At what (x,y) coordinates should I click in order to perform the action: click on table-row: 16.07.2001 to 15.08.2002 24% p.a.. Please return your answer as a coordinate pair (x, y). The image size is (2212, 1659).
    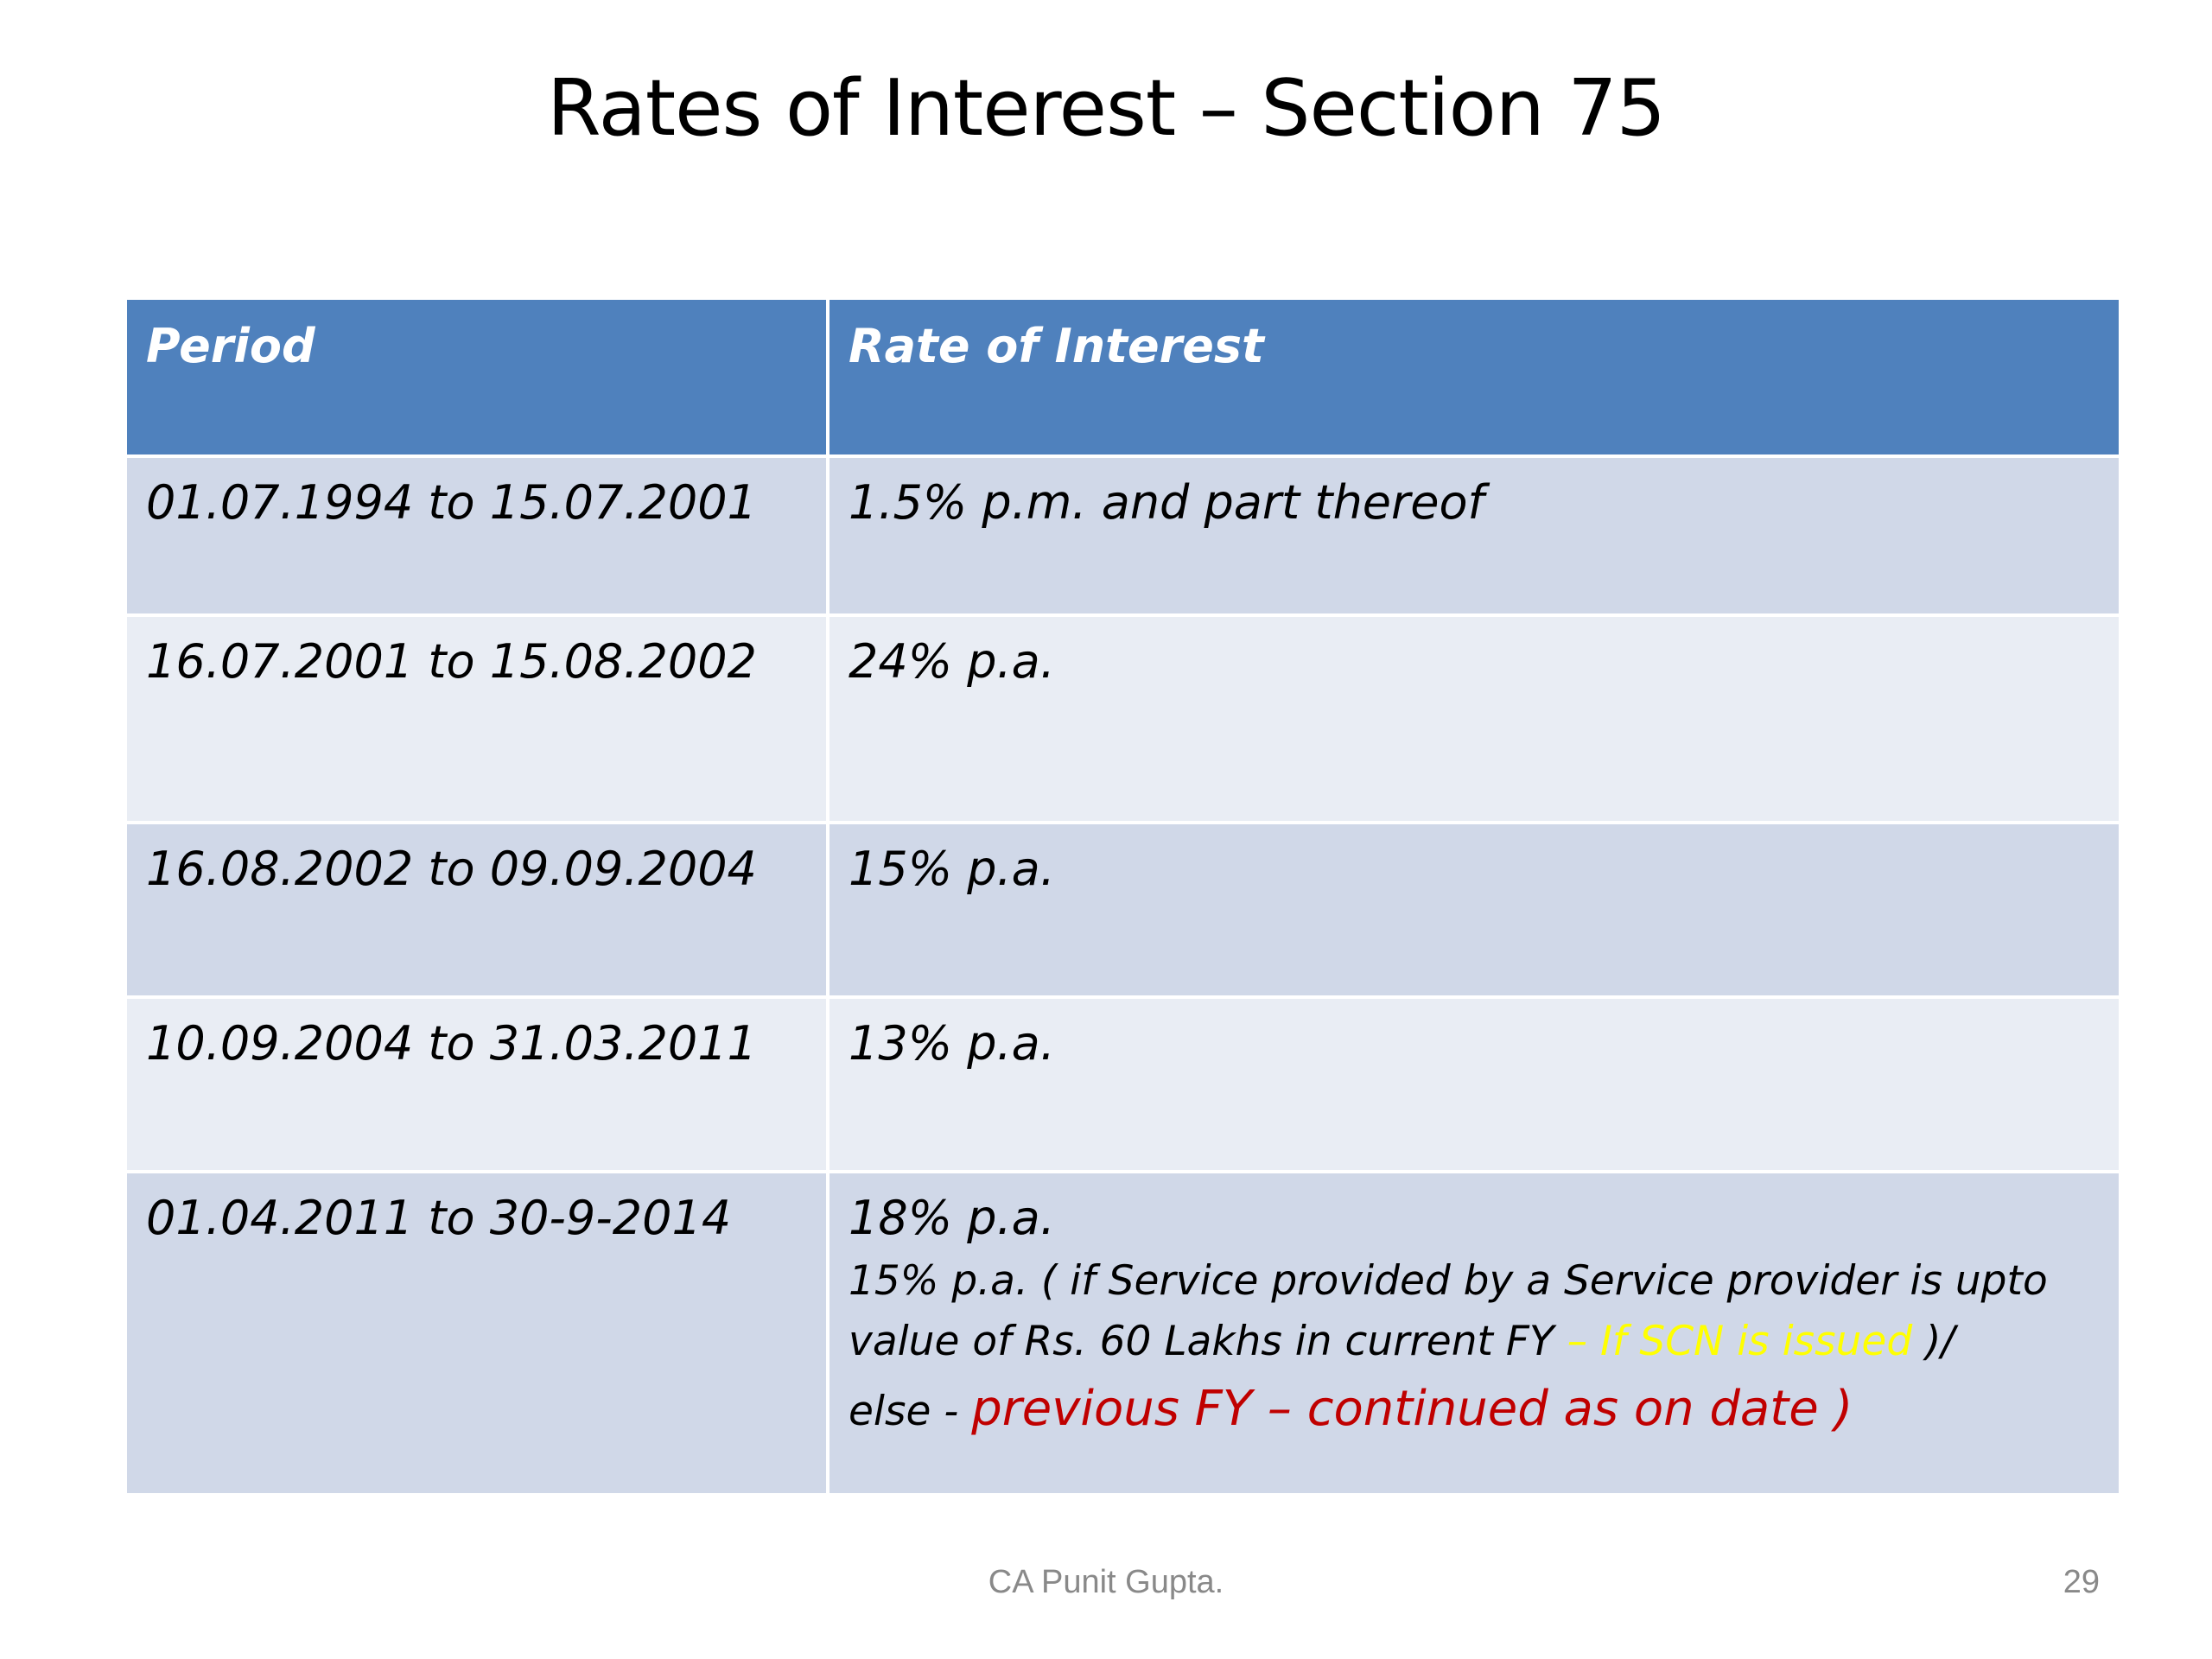
    Looking at the image, I should click on (1123, 718).